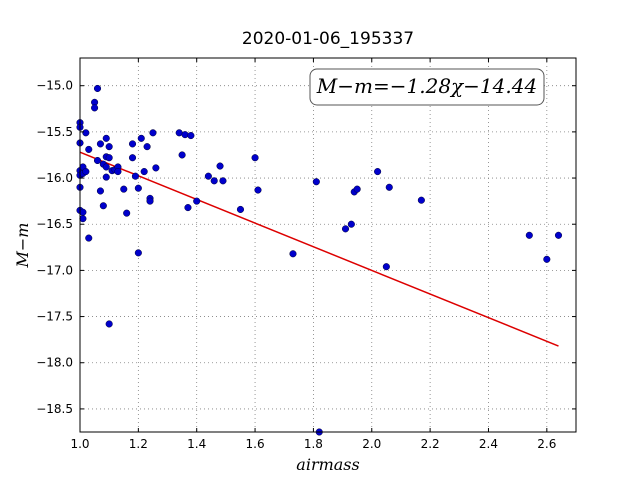 This screenshot has width=640, height=480. Describe the element at coordinates (138, 444) in the screenshot. I see `x-tick-label: 1.2` at that location.